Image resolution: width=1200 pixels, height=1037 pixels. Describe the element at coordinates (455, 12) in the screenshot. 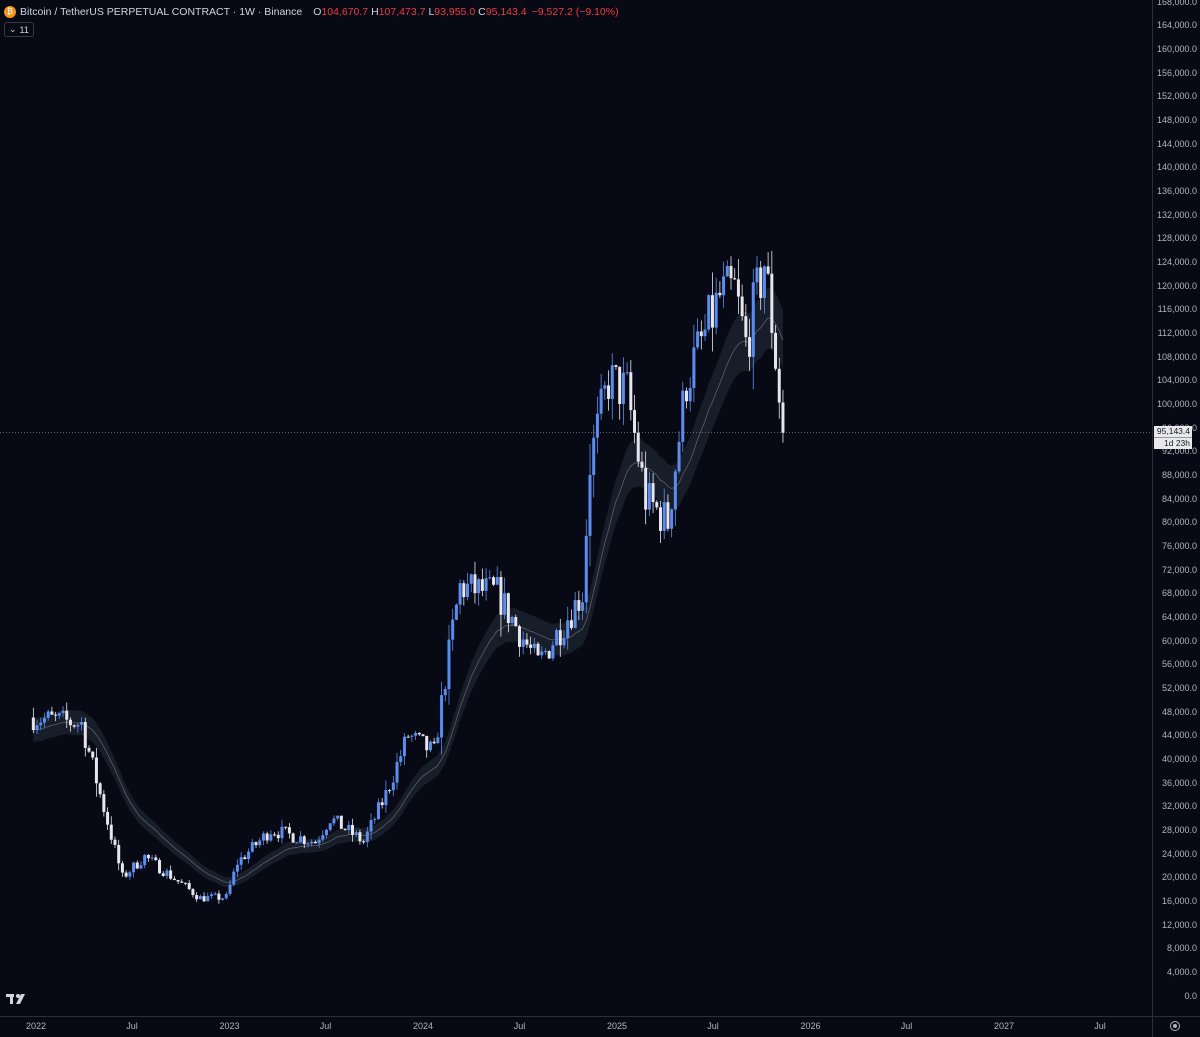

I see `low-value: 93,955.0` at that location.